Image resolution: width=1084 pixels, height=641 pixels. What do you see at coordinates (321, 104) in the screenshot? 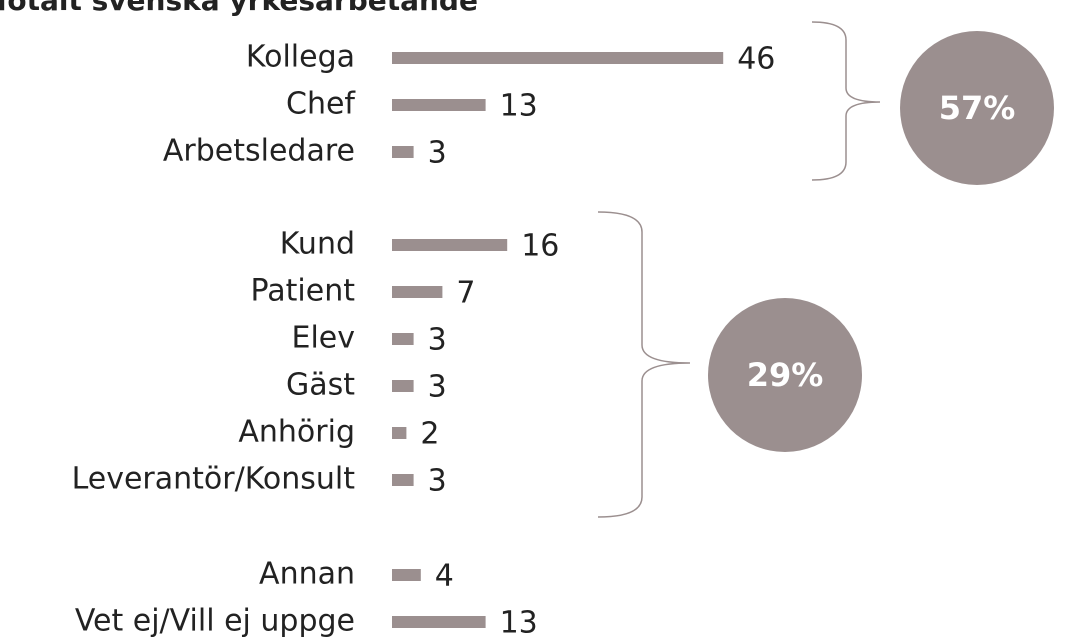
I see `category-label: Chef` at bounding box center [321, 104].